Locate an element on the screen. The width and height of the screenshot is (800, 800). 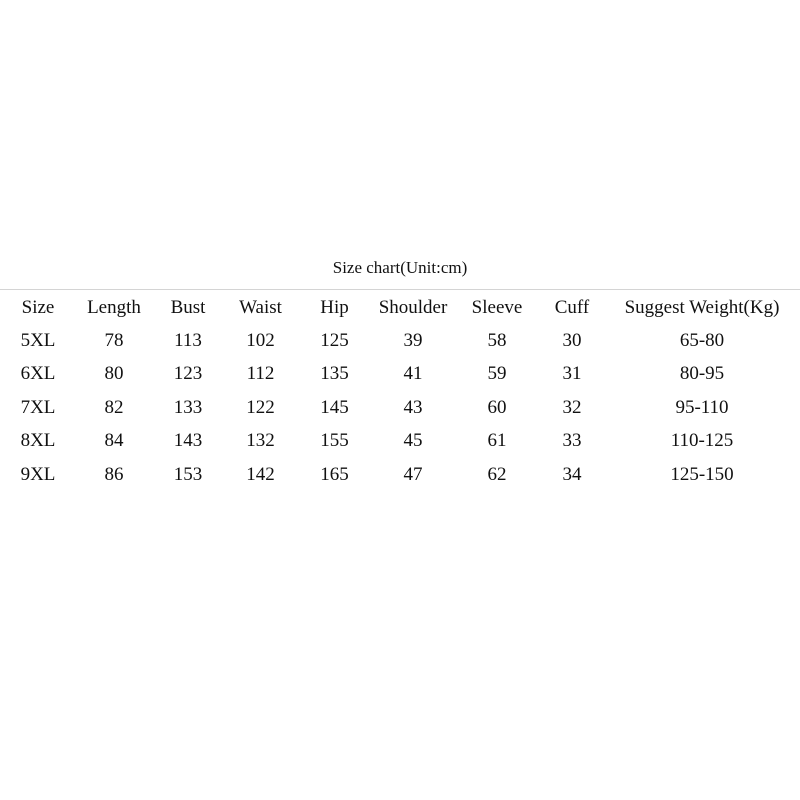
table-cell: 82 is located at coordinates (114, 407).